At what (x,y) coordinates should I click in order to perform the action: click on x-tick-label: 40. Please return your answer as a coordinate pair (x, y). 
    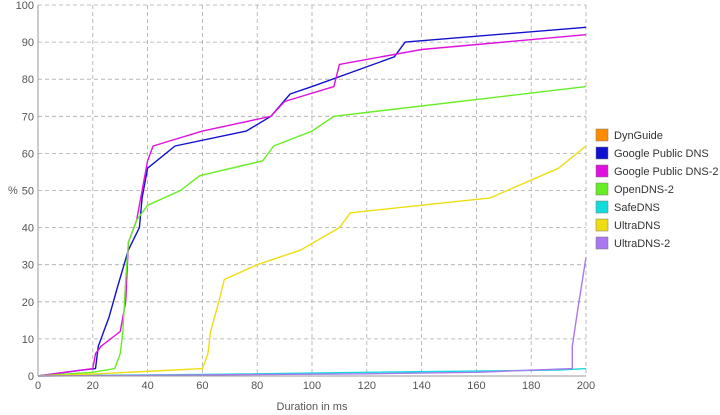
    Looking at the image, I should click on (147, 386).